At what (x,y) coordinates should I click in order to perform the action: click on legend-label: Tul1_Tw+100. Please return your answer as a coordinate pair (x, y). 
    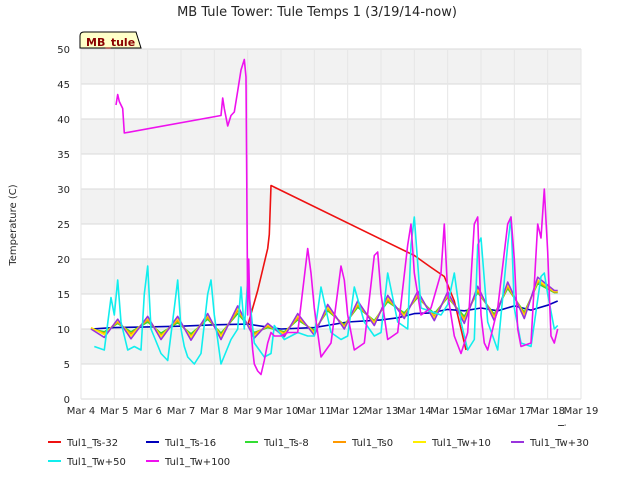
    Looking at the image, I should click on (197, 462).